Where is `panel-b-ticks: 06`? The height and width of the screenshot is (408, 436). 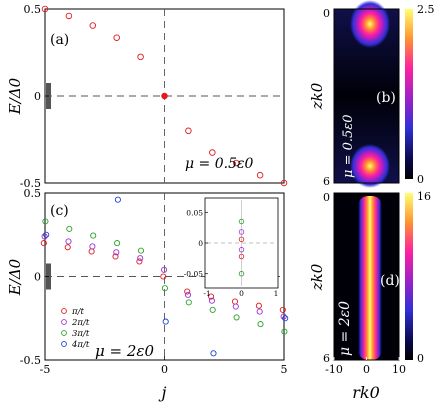
panel-b-ticks: 06 is located at coordinates (326, 97).